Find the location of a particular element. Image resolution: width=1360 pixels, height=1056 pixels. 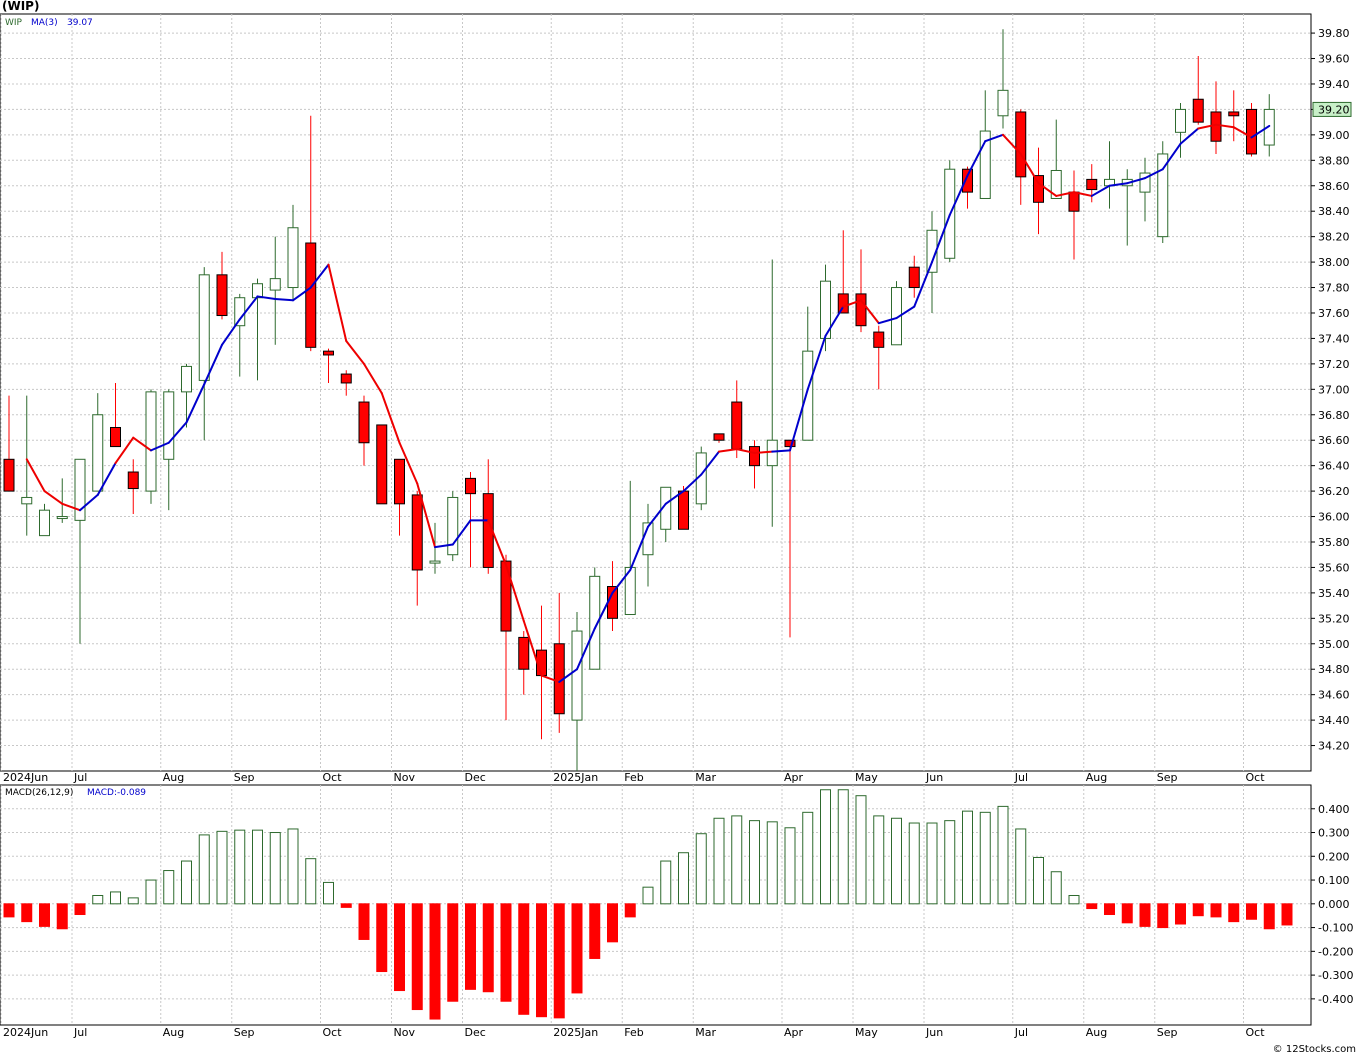

macd-legend: MACD(26,12,9) MACD:-0.089 is located at coordinates (75, 793).